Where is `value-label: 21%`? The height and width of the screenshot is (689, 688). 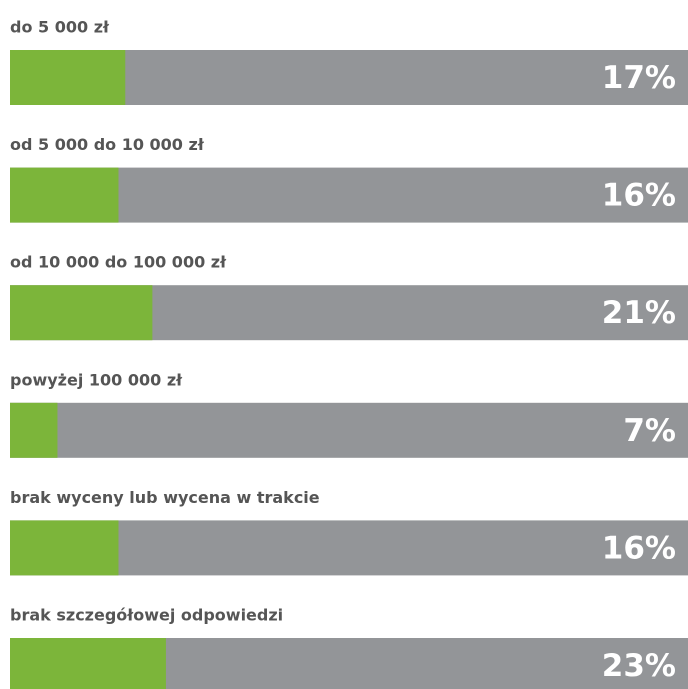
value-label: 21% is located at coordinates (639, 313).